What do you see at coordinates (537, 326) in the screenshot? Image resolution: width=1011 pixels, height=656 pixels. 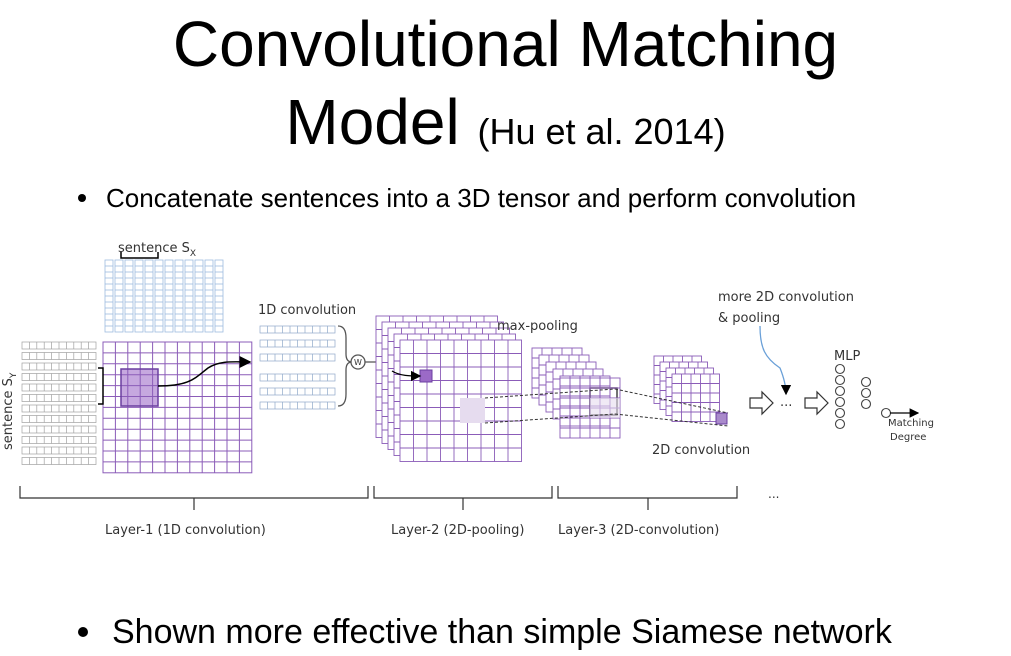 I see `maxpool-label: max-pooling` at bounding box center [537, 326].